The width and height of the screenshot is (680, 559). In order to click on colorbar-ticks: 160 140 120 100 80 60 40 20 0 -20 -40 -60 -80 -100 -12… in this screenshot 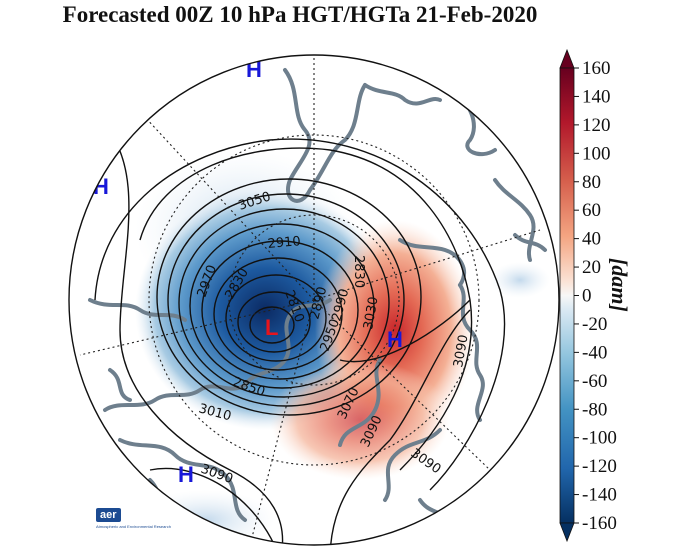, I will do `click(595, 296)`.